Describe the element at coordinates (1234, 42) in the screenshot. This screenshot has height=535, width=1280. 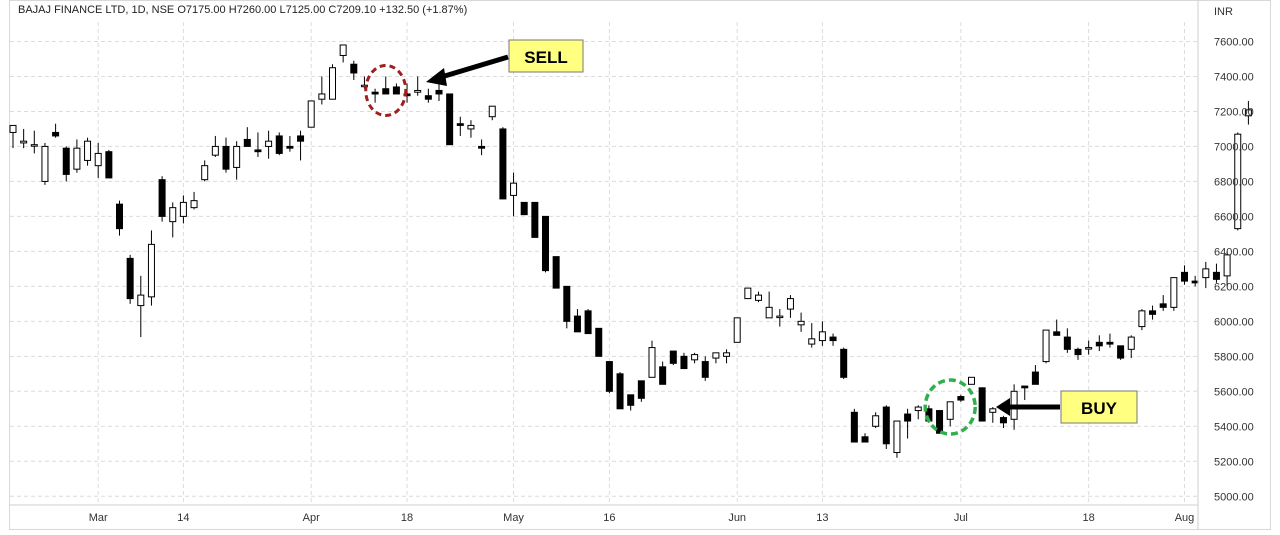
I see `y-tick-label: 7600.00` at that location.